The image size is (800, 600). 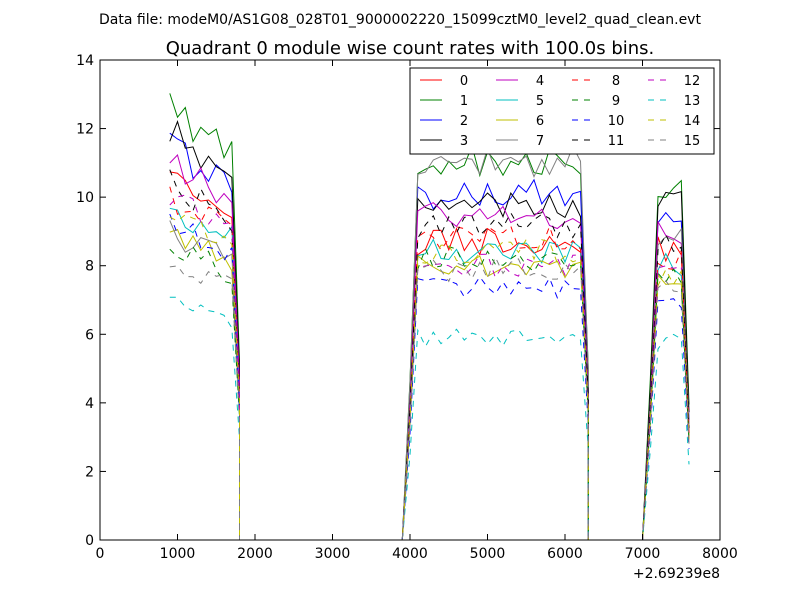 I want to click on x-tick-label: 5000, so click(x=488, y=554).